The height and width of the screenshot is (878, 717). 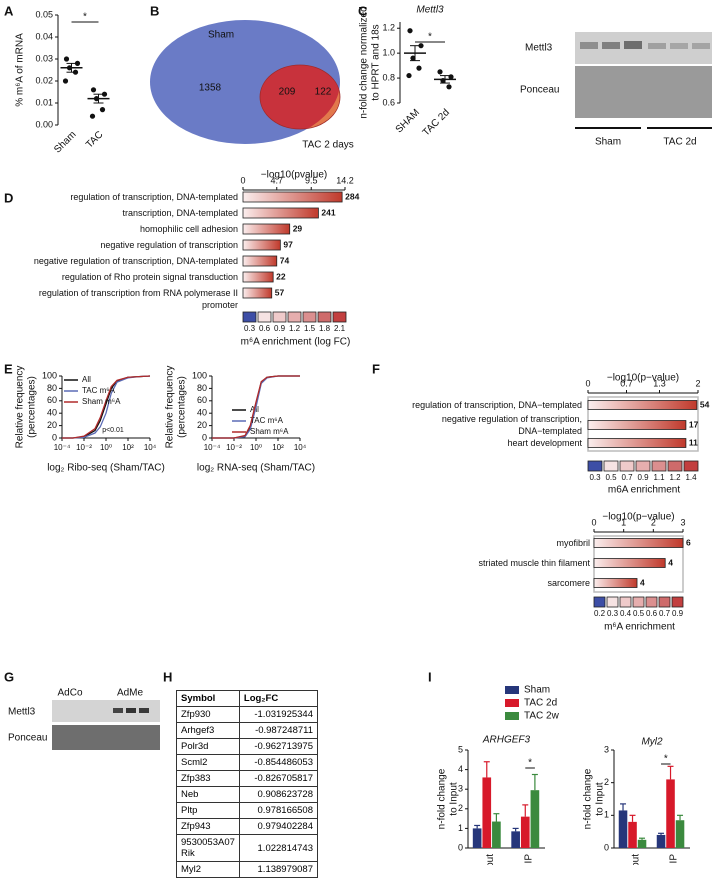 I want to click on y-tick-label: 0.01, so click(x=44, y=102).